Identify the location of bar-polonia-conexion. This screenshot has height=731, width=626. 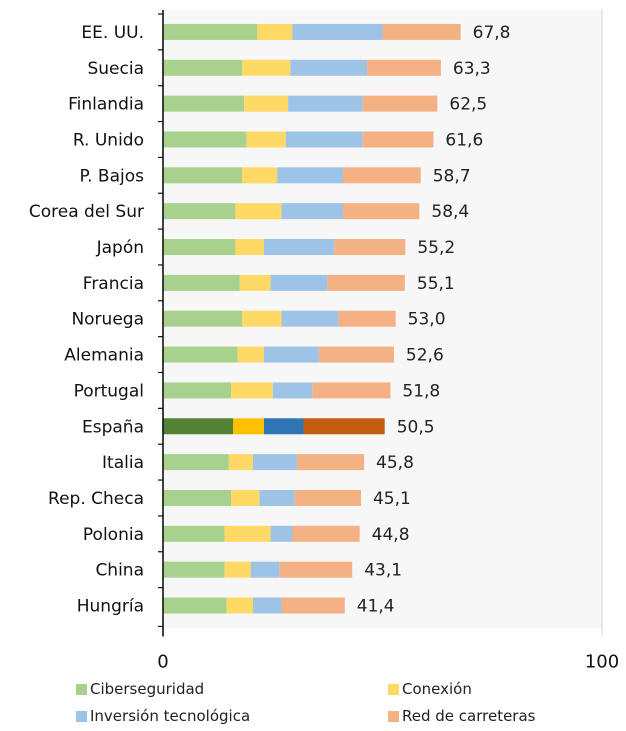
(247, 533).